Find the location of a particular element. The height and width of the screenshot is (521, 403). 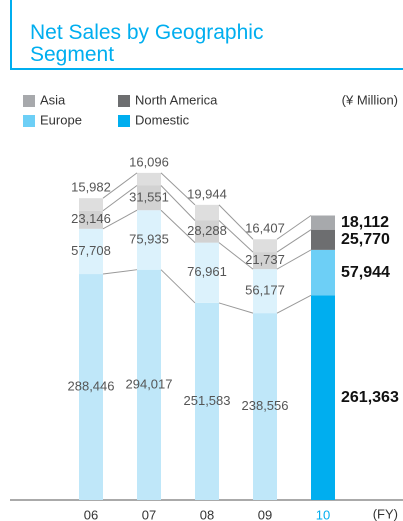

x-axis-label: (FY) is located at coordinates (385, 513).